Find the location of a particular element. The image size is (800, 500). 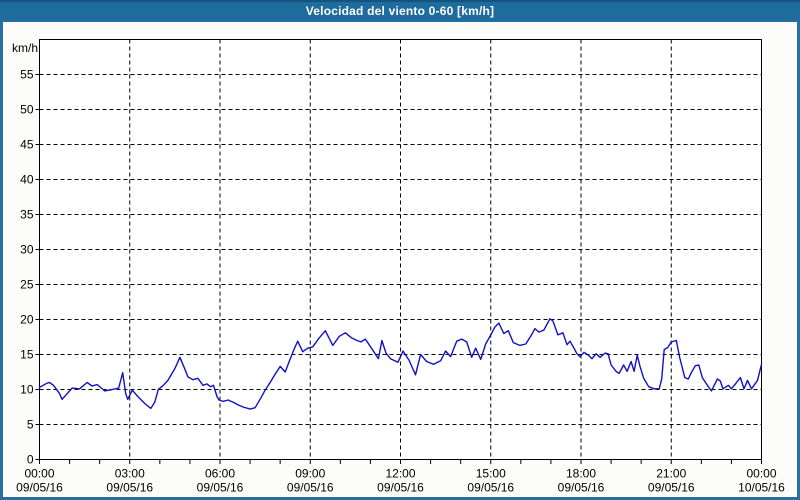

y-tick-label: 0 is located at coordinates (30, 460).